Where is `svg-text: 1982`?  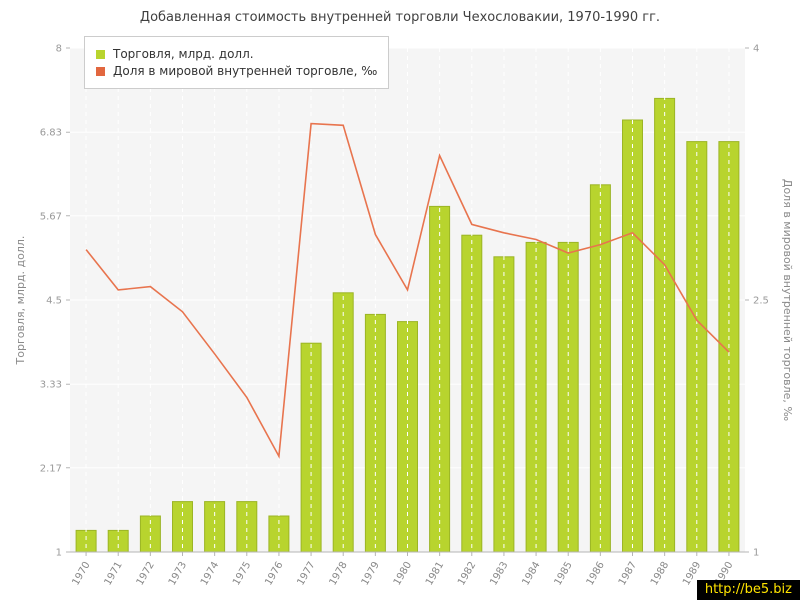
svg-text: 1982 is located at coordinates (467, 574).